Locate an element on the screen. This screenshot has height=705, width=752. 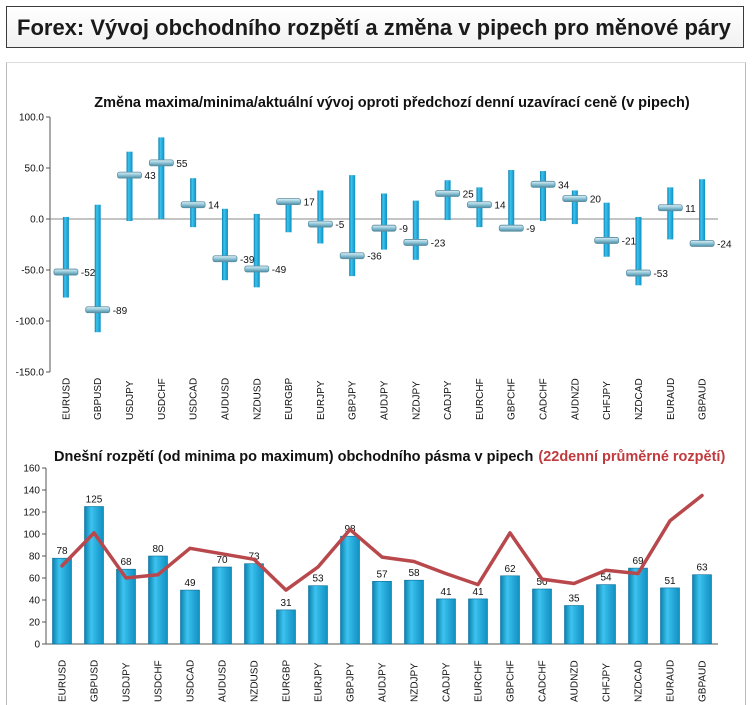
chart1-data-label: 17 is located at coordinates (310, 203).